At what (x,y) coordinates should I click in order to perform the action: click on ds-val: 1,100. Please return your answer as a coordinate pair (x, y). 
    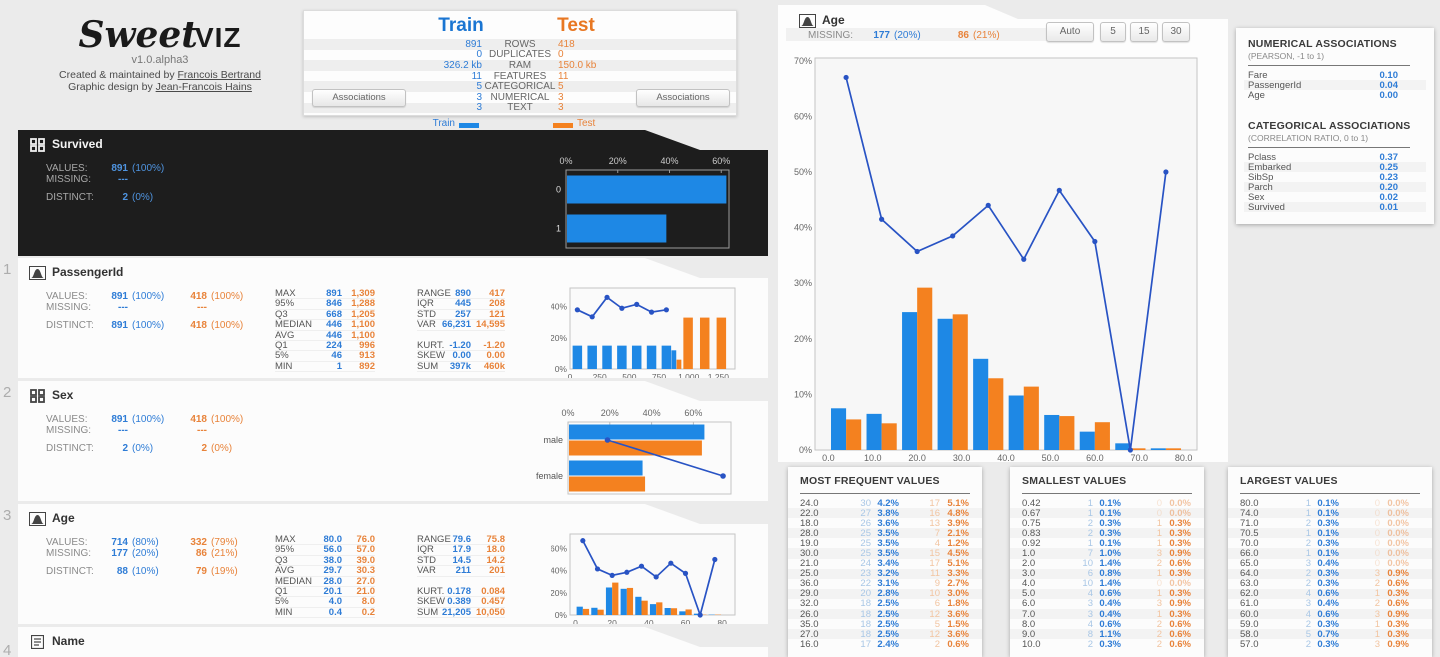
    Looking at the image, I should click on (363, 335).